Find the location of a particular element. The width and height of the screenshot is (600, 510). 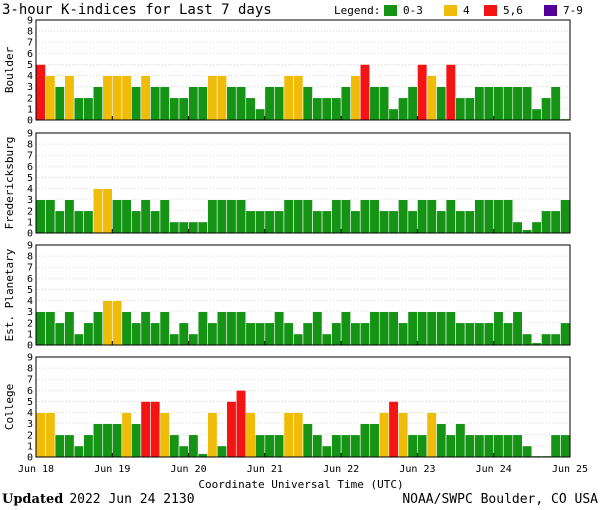

footer-updated: Updated 2022 Jun 24 2130 is located at coordinates (98, 499).